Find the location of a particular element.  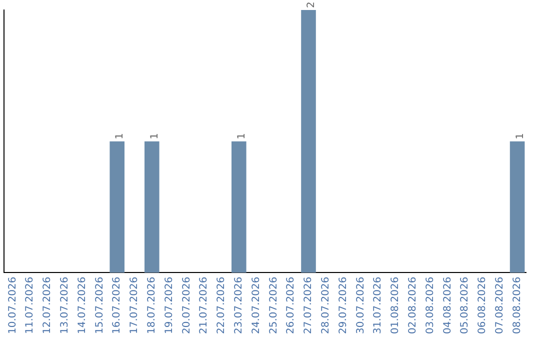

x-tick-label: 11.07.2026 is located at coordinates (30, 305).